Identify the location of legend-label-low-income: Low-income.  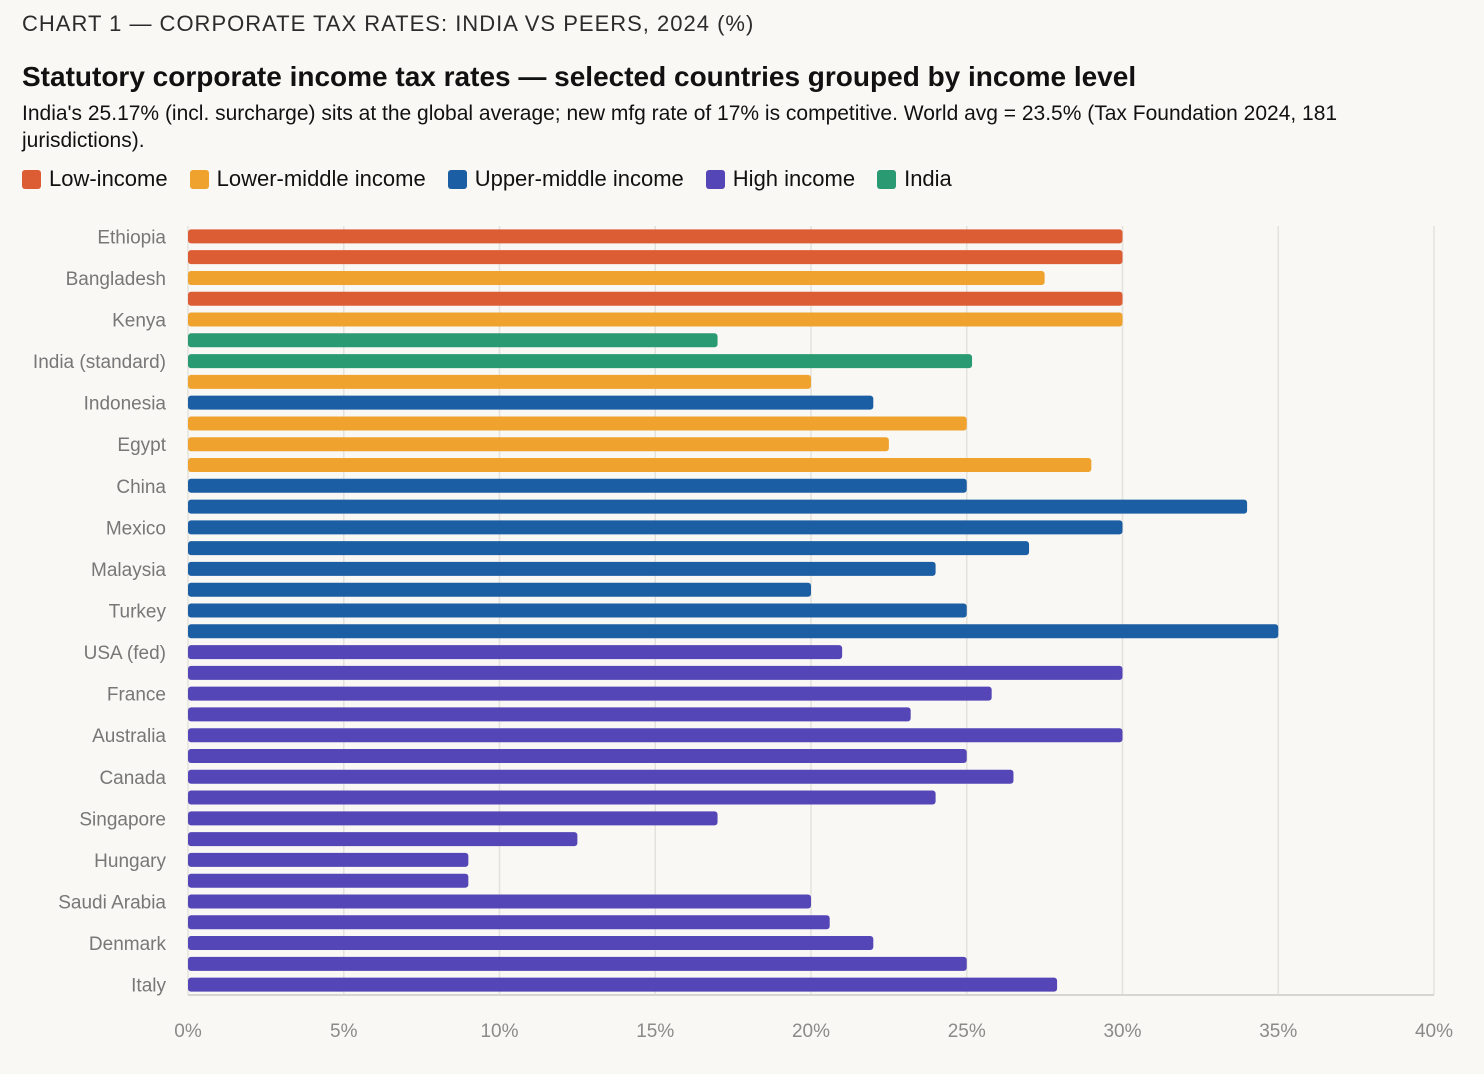
(108, 178).